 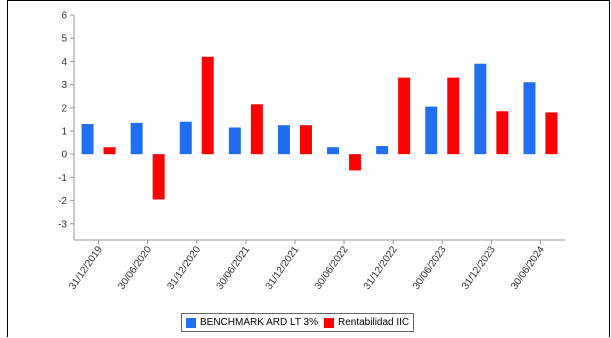 What do you see at coordinates (283, 268) in the screenshot?
I see `x-tick-label: 31/12/2021` at bounding box center [283, 268].